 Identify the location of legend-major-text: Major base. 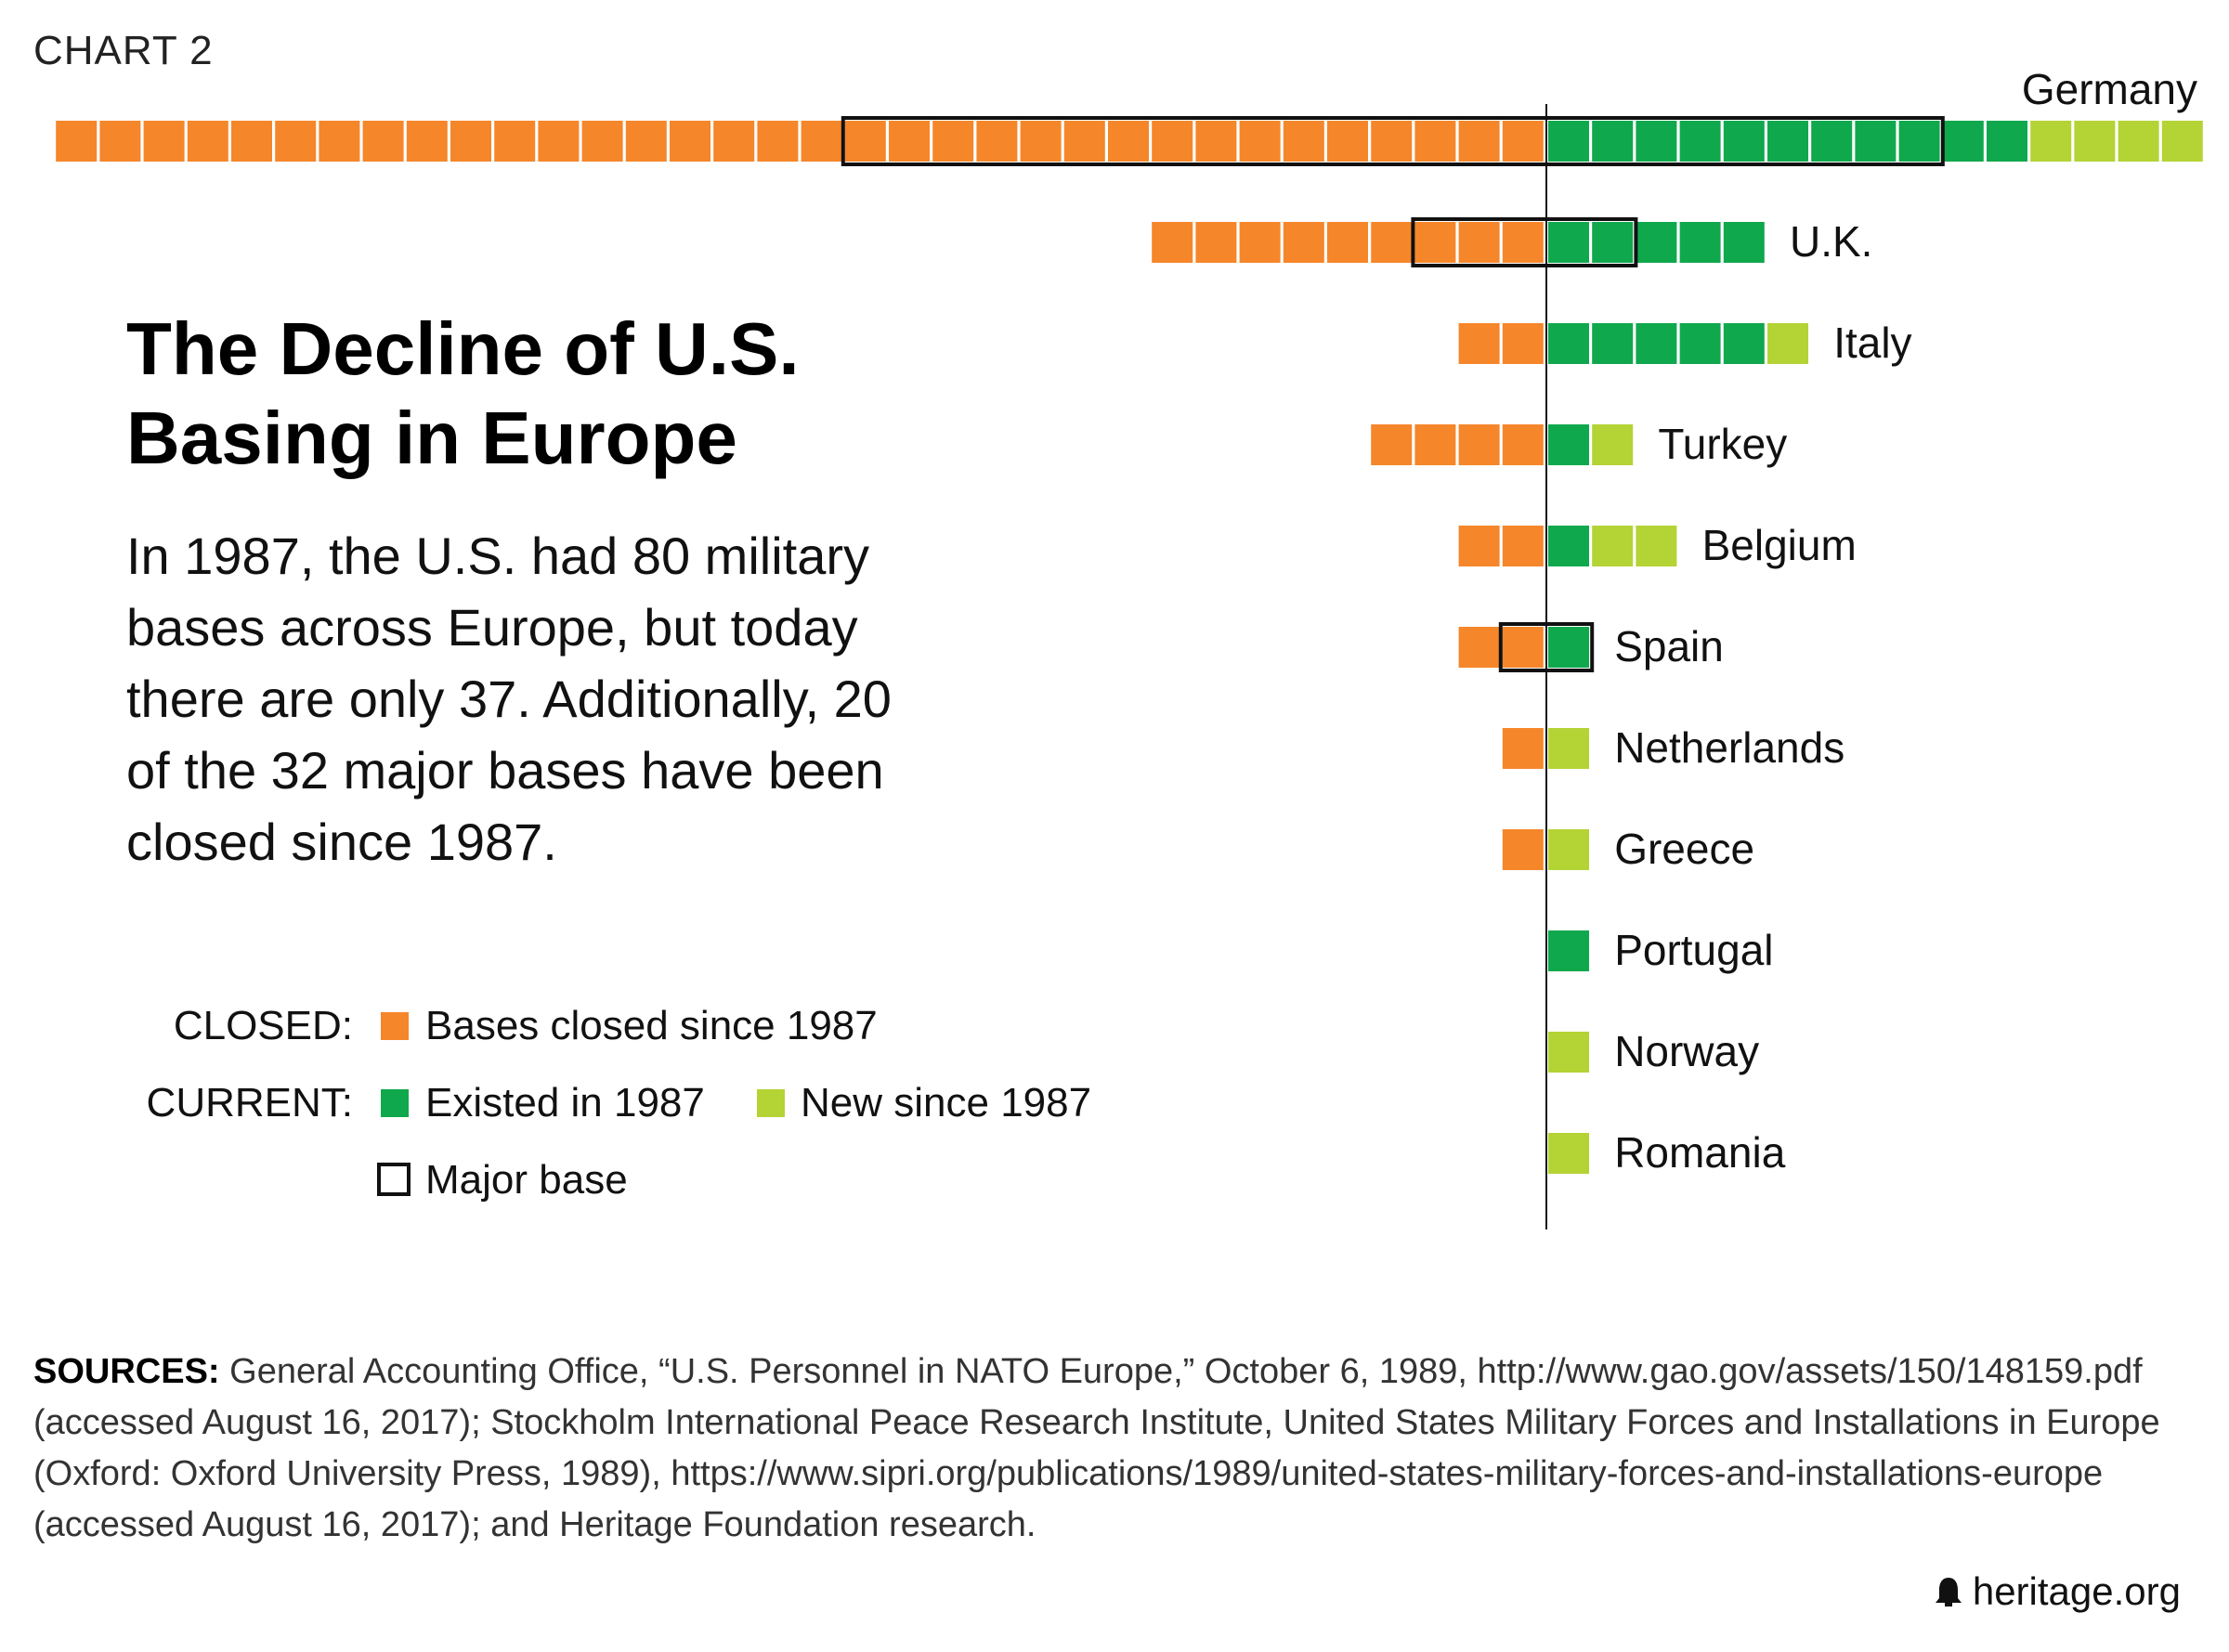
(526, 1180).